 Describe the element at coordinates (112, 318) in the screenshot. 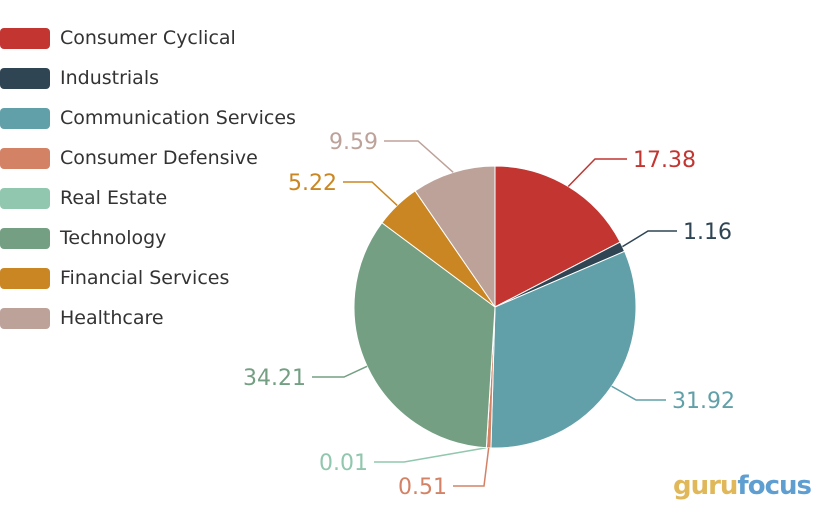

I see `legend-label: Healthcare` at that location.